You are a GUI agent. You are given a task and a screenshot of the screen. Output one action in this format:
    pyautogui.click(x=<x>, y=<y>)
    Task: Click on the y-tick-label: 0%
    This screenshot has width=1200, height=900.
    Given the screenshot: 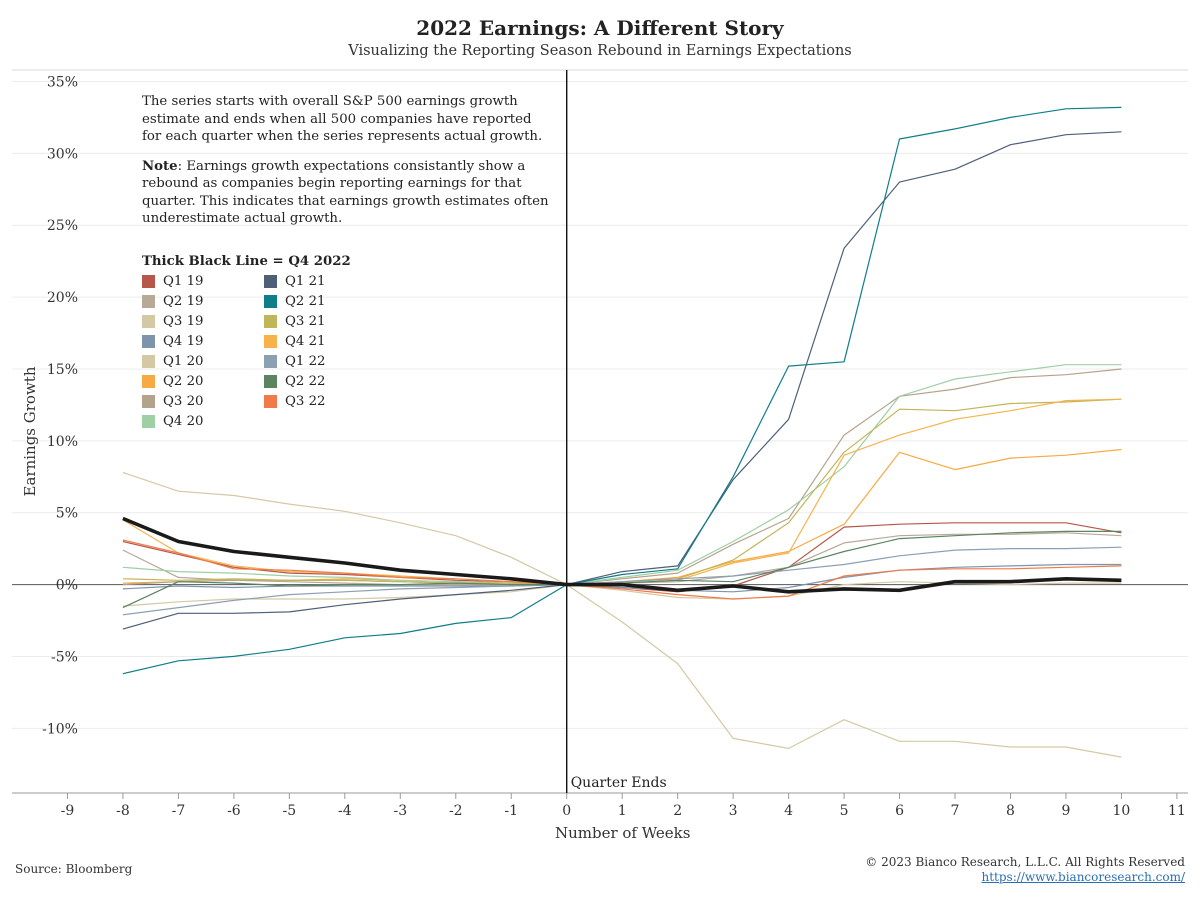 What is the action you would take?
    pyautogui.click(x=67, y=586)
    